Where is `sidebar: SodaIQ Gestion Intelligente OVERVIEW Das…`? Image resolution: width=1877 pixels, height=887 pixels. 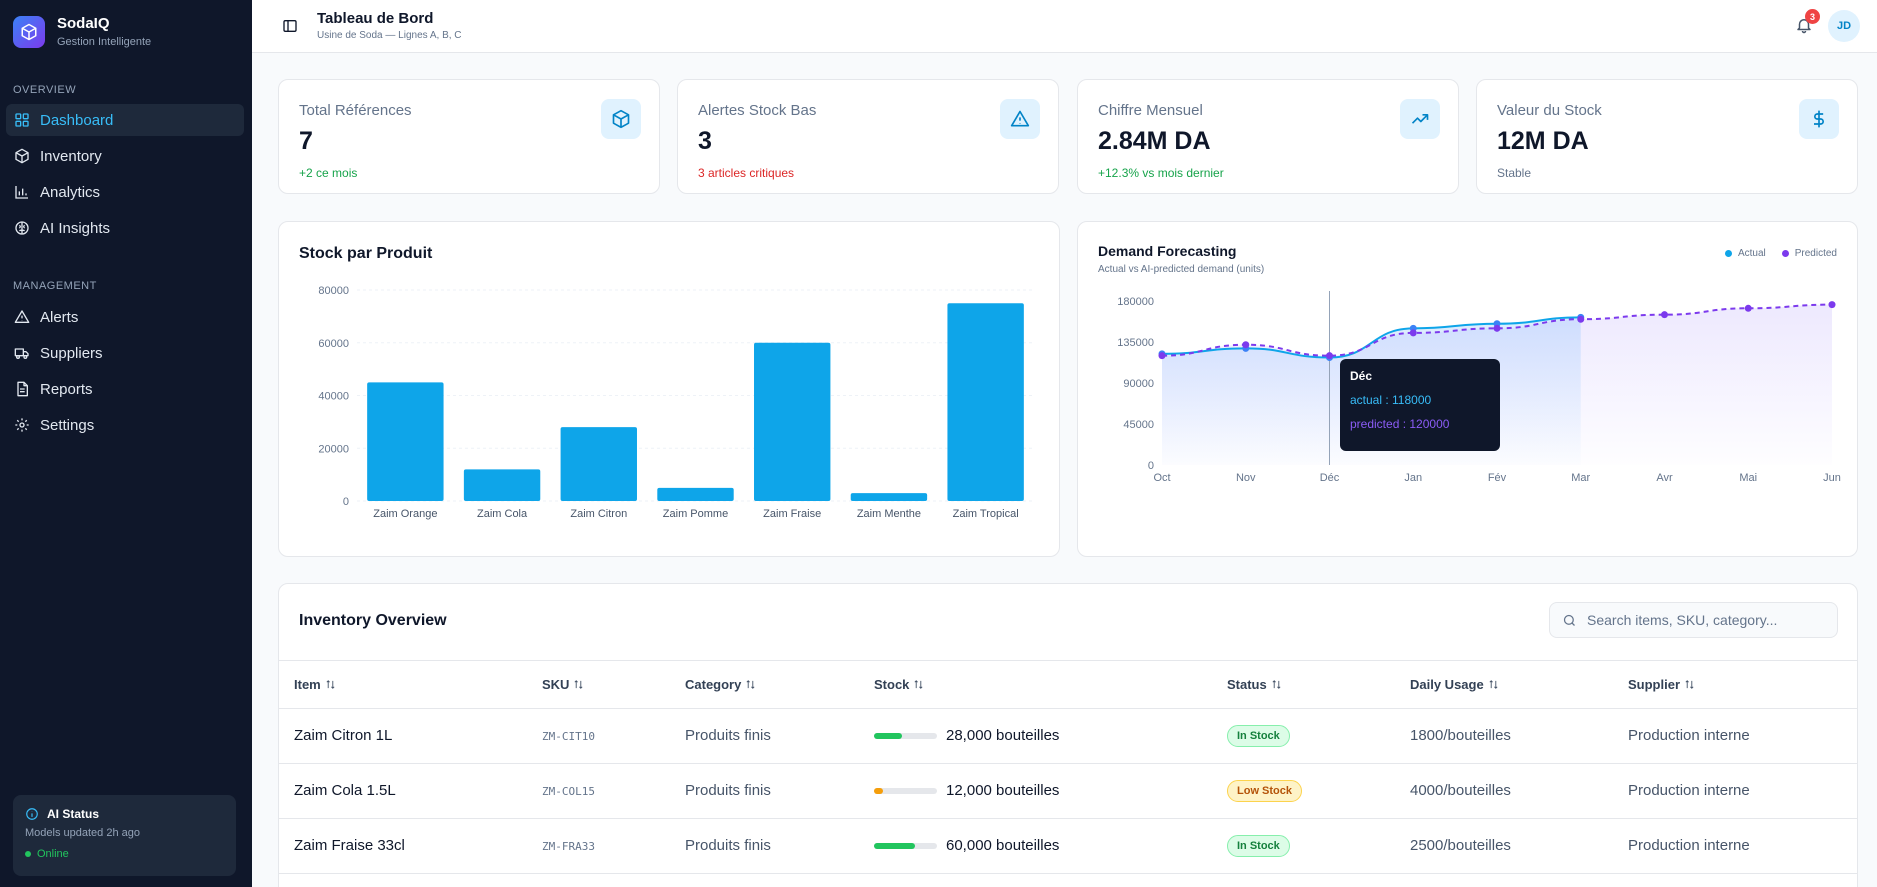 sidebar: SodaIQ Gestion Intelligente OVERVIEW Das… is located at coordinates (126, 443).